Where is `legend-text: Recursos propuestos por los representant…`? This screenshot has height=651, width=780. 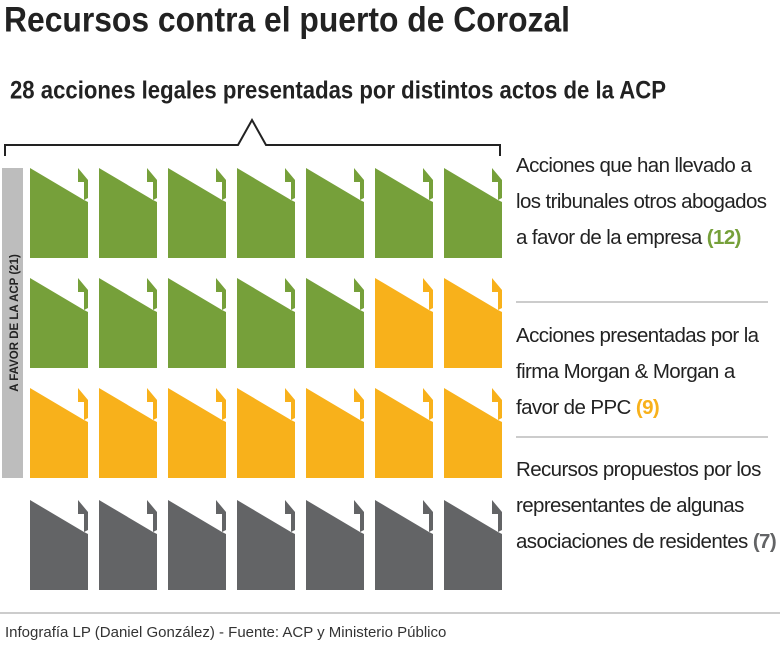 legend-text: Recursos propuestos por los representant… is located at coordinates (638, 505).